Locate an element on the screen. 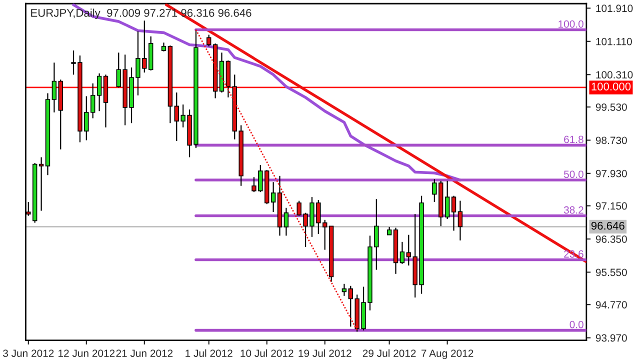 This screenshot has width=643, height=362. x-tick-label: 29 Jul 2012 is located at coordinates (389, 353).